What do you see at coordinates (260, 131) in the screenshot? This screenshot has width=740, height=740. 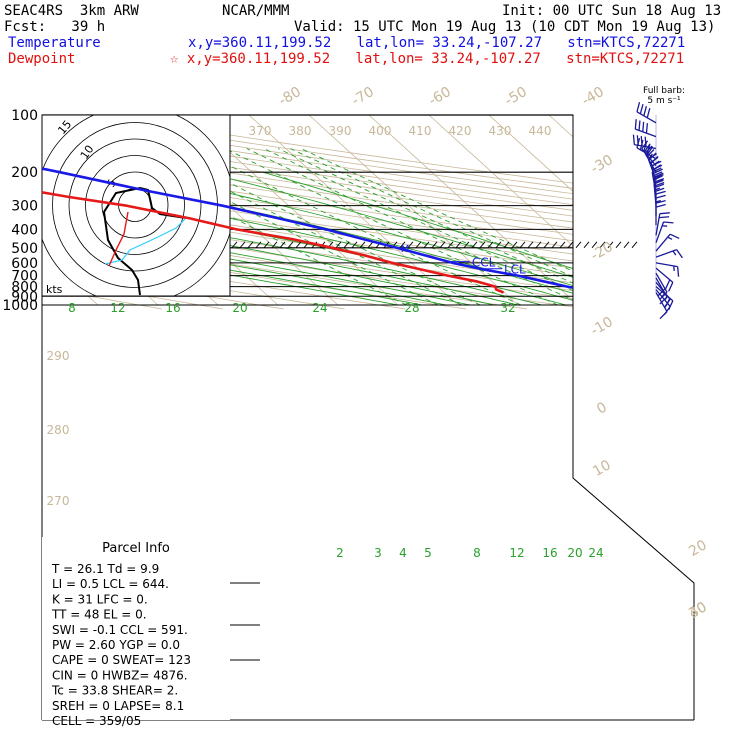 I see `theta-label: 370` at bounding box center [260, 131].